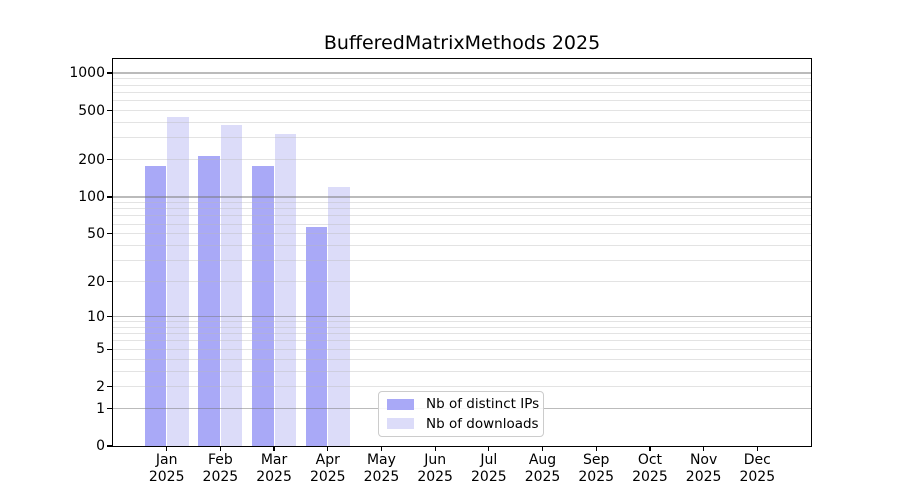 This screenshot has height=500, width=900. I want to click on bar-distinct-ips-jan, so click(155, 306).